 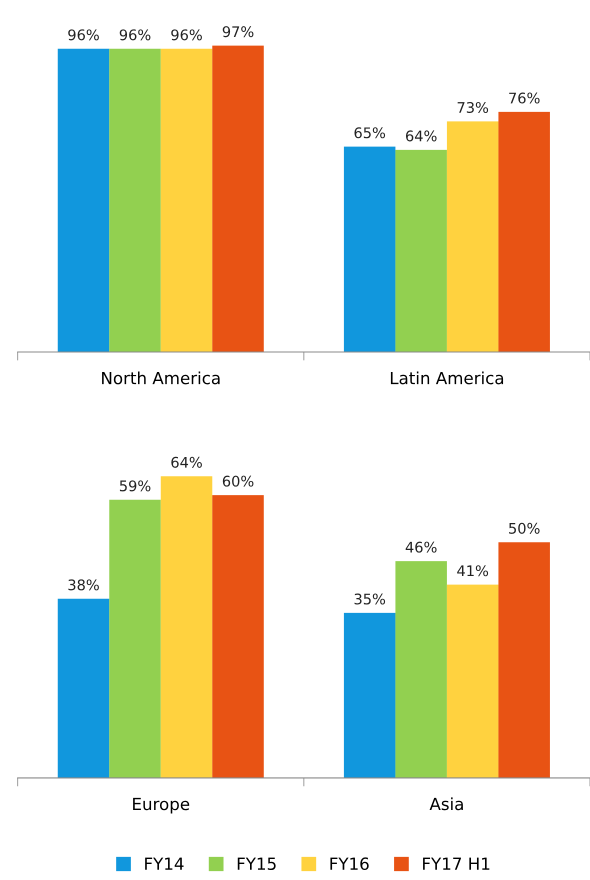 What do you see at coordinates (524, 98) in the screenshot?
I see `data-label: 76%` at bounding box center [524, 98].